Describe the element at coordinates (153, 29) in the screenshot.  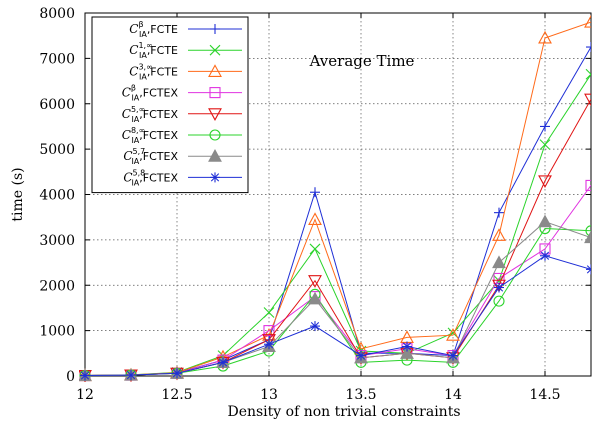
I see `legend-label: Cβ IA,FCTE` at that location.